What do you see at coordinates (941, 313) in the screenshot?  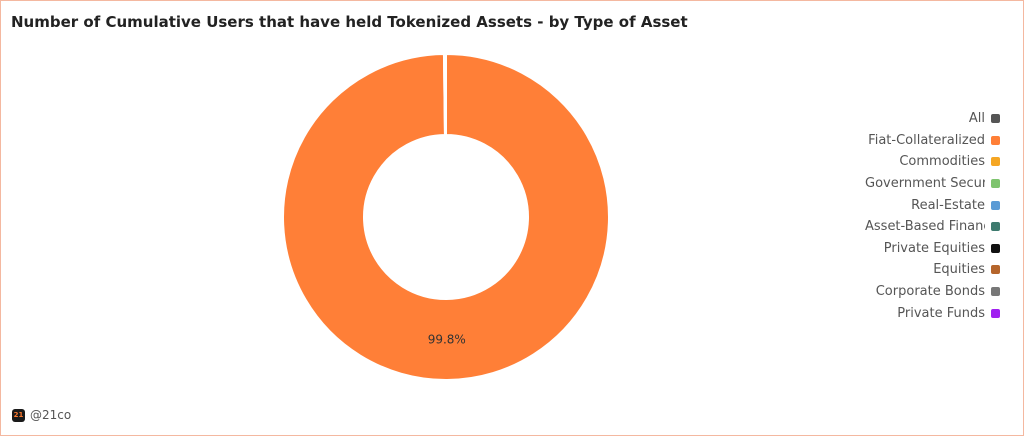 I see `legend-label: Private Funds` at bounding box center [941, 313].